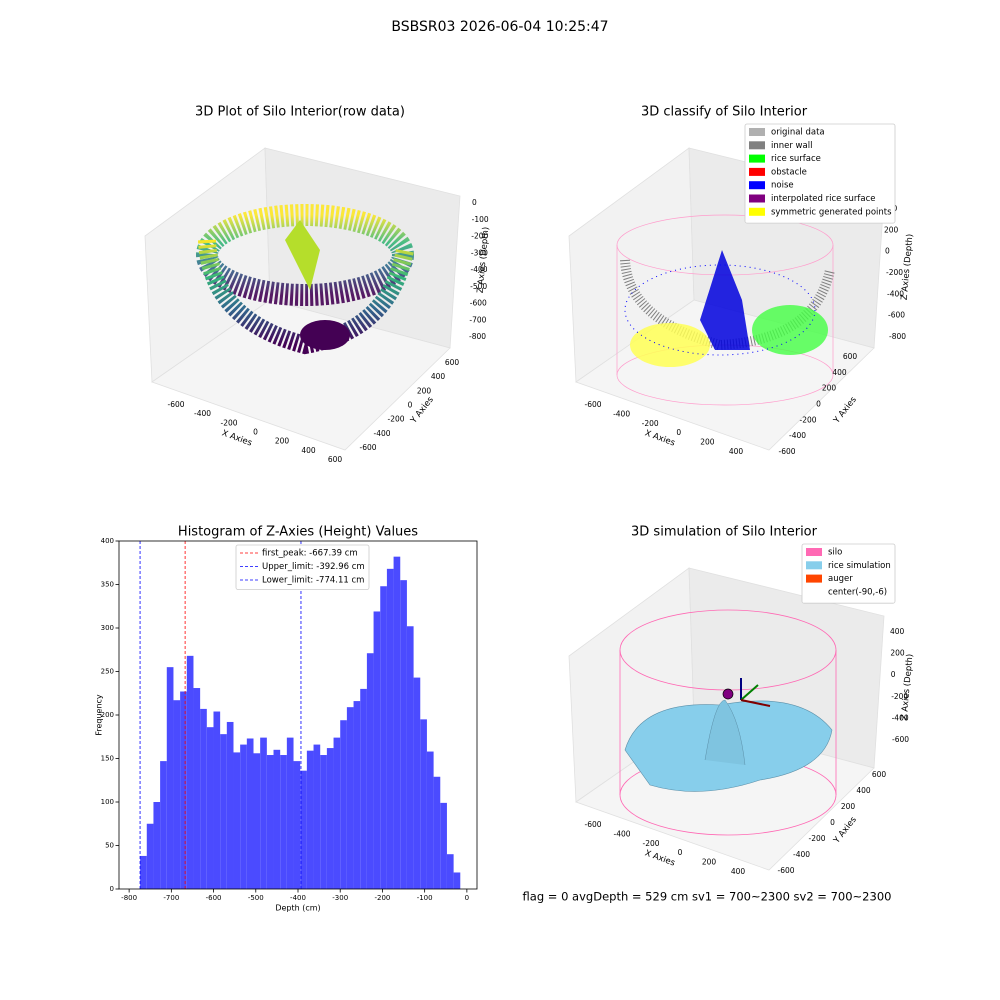 The image size is (1000, 1000). Describe the element at coordinates (659, 438) in the screenshot. I see `x-axis-label: X Axies` at that location.